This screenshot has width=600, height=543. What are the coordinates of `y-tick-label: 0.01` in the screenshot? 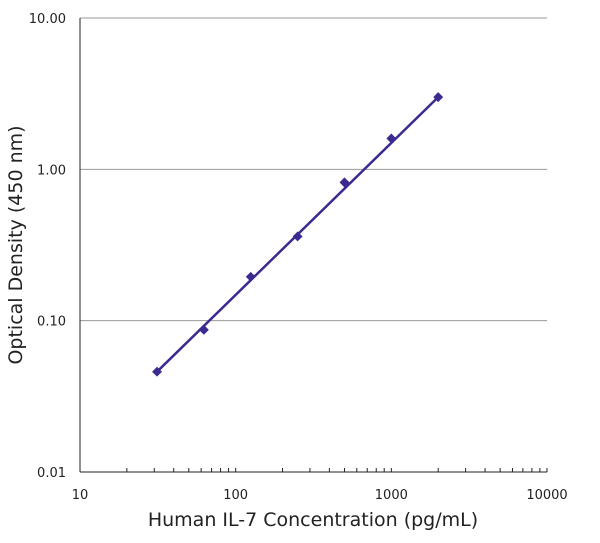 It's located at (51, 473).